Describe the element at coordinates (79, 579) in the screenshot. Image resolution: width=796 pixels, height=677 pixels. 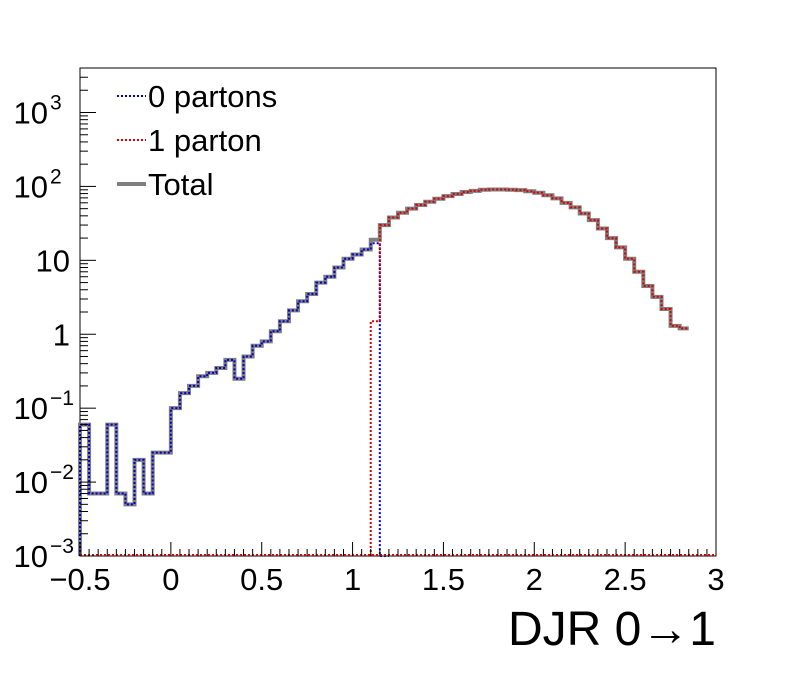
I see `x-tick-label: −0.5` at that location.